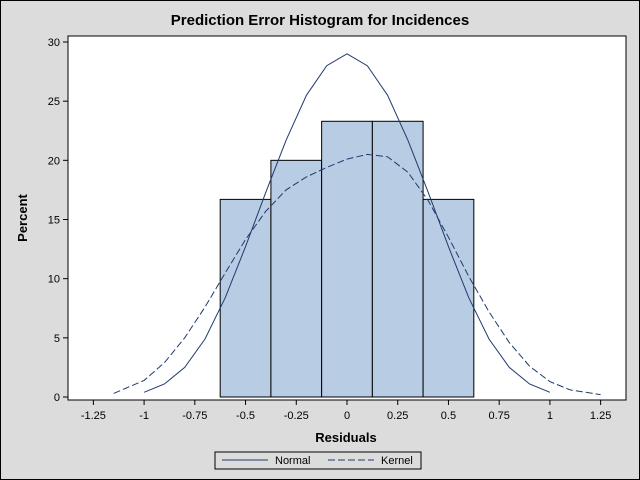  What do you see at coordinates (54, 161) in the screenshot?
I see `y-tick-label: 20` at bounding box center [54, 161].